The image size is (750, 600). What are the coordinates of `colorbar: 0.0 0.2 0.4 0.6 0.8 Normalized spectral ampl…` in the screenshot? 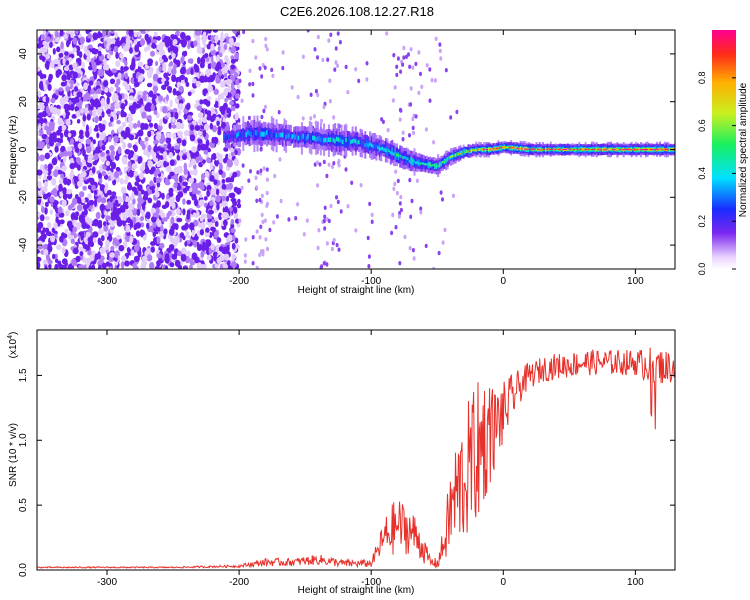 It's located at (723, 152).